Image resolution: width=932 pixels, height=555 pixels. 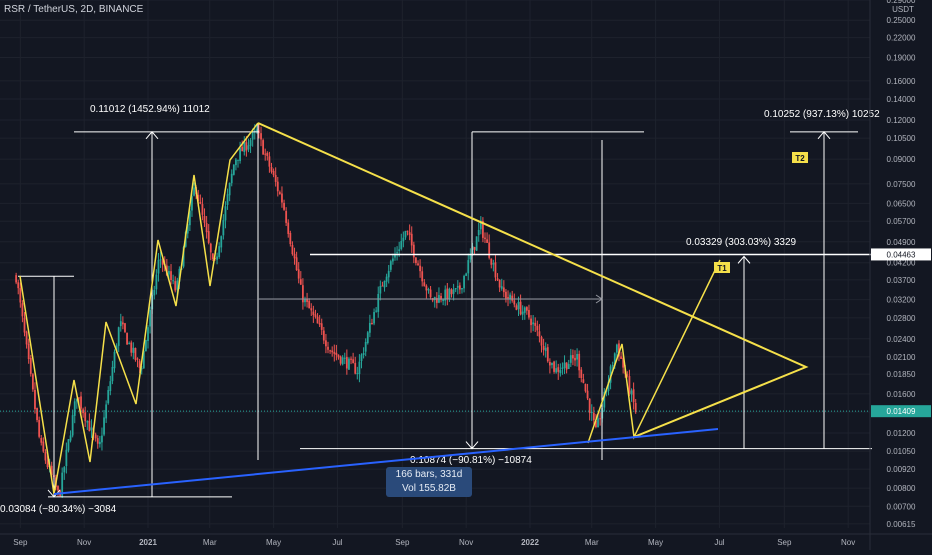 What do you see at coordinates (800, 157) in the screenshot?
I see `target-2-tag` at bounding box center [800, 157].